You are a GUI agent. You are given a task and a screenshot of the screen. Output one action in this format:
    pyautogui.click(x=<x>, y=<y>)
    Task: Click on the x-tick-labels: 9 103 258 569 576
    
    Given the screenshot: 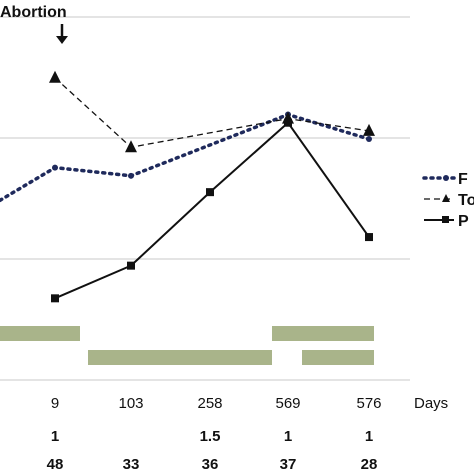 What is the action you would take?
    pyautogui.click(x=216, y=403)
    